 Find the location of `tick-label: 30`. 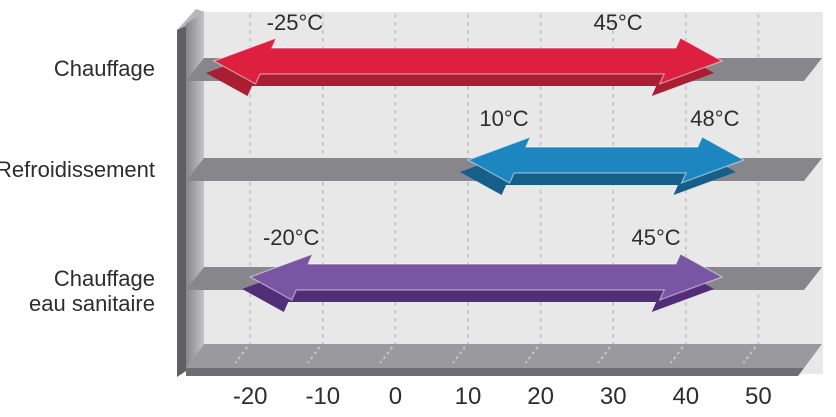

tick-label: 30 is located at coordinates (613, 396).